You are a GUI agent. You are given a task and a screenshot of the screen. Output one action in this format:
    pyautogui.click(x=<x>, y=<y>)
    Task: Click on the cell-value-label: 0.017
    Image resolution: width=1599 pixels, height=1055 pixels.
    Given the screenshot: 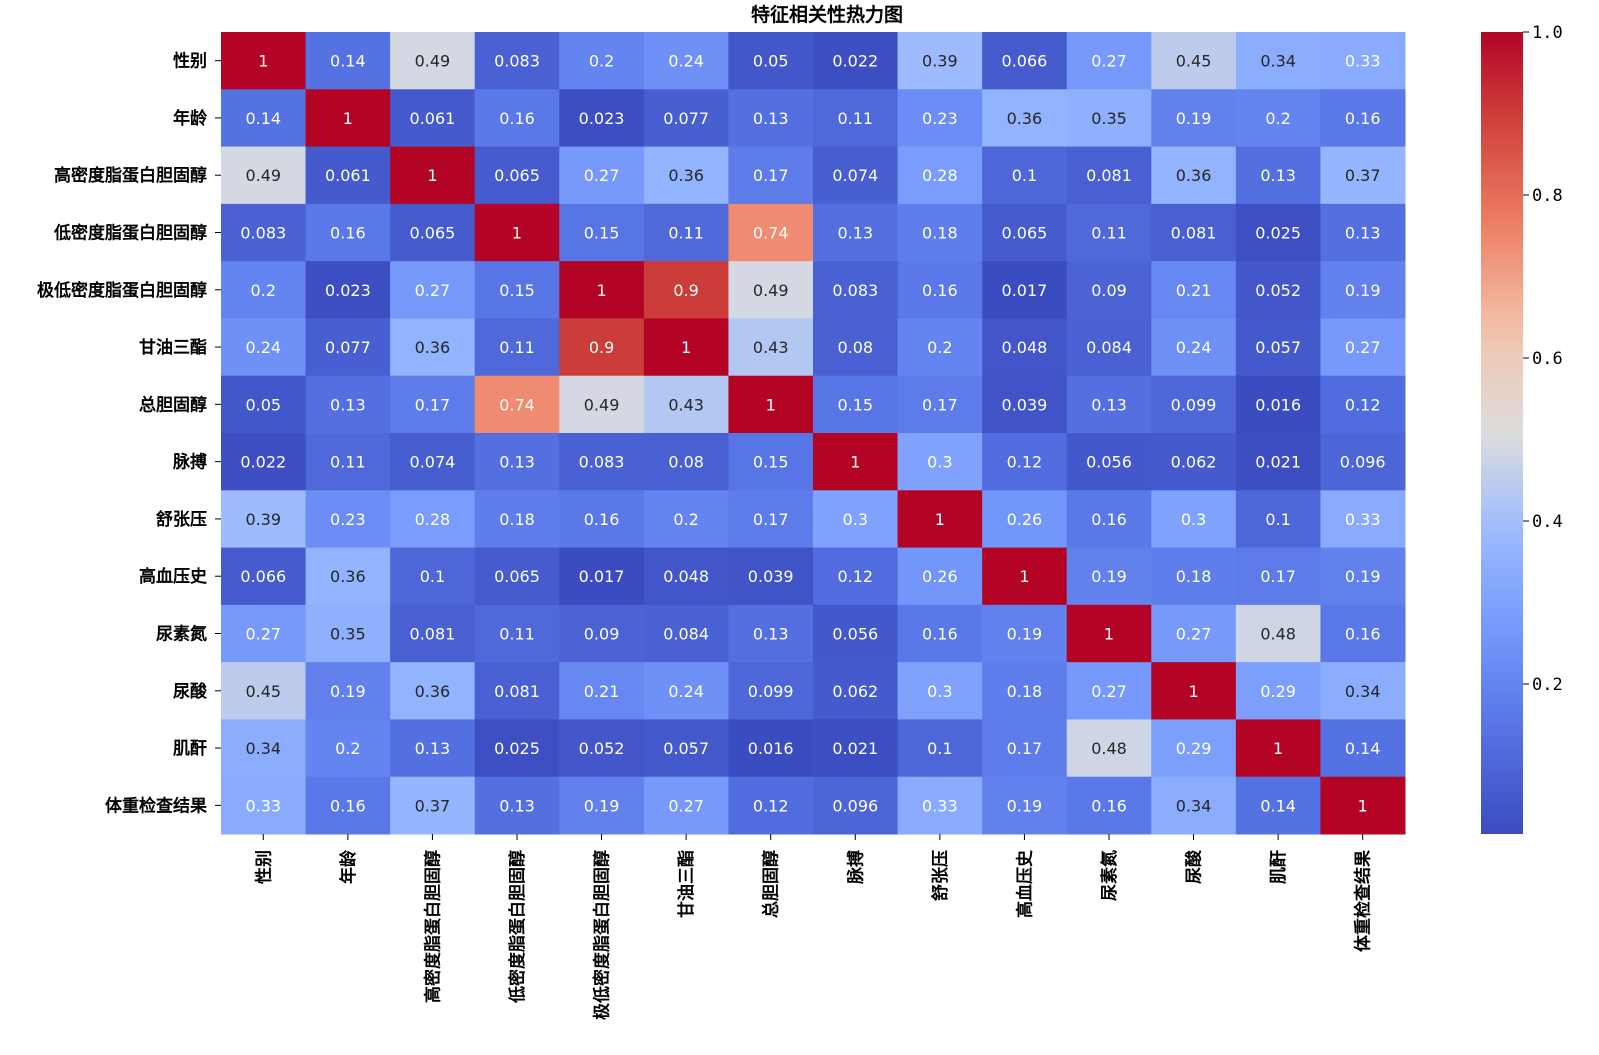 What is the action you would take?
    pyautogui.click(x=1025, y=290)
    